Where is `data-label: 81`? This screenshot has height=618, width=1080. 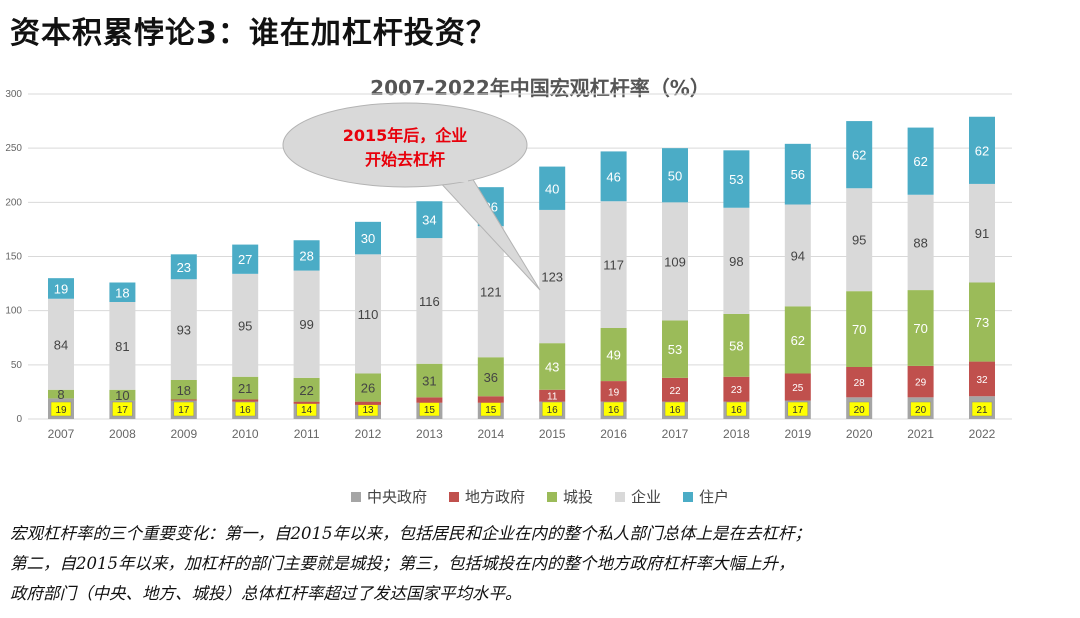 data-label: 81 is located at coordinates (122, 346).